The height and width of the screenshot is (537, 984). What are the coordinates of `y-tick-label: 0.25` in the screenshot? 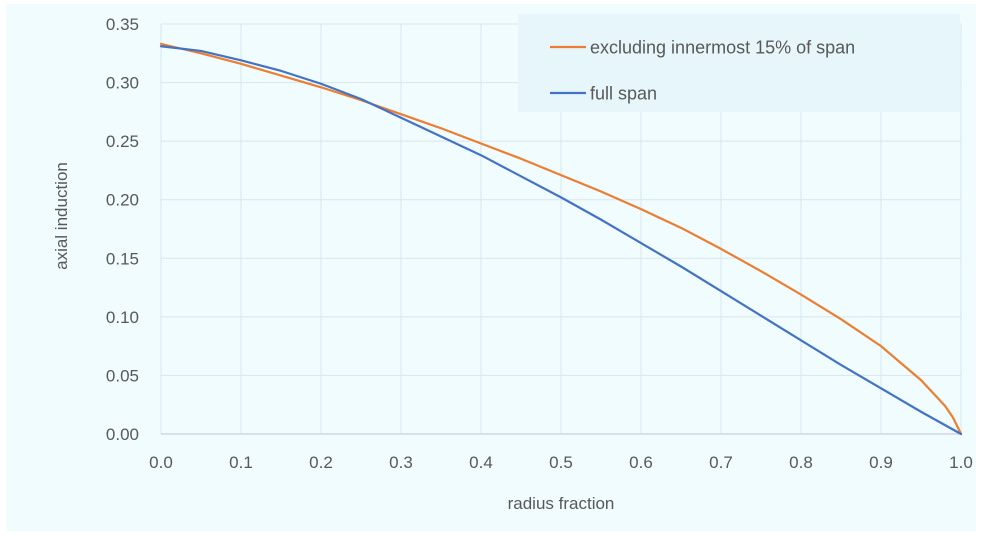 It's located at (122, 141).